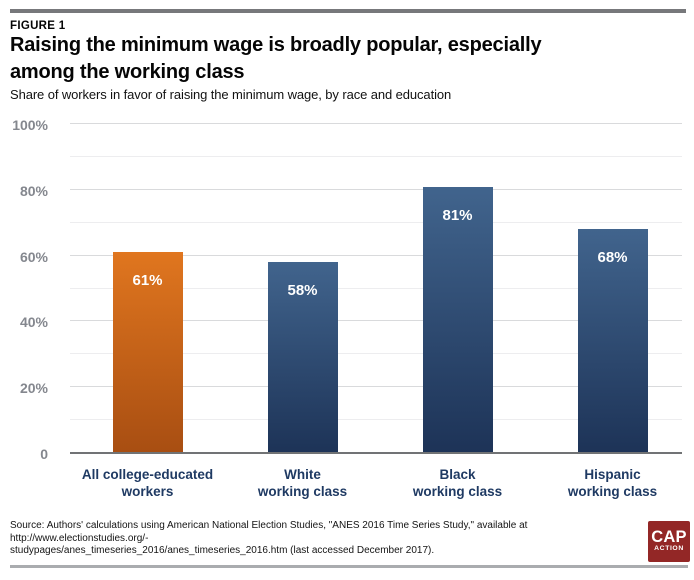 The image size is (694, 580). What do you see at coordinates (33, 256) in the screenshot?
I see `y-tick-label: 60%` at bounding box center [33, 256].